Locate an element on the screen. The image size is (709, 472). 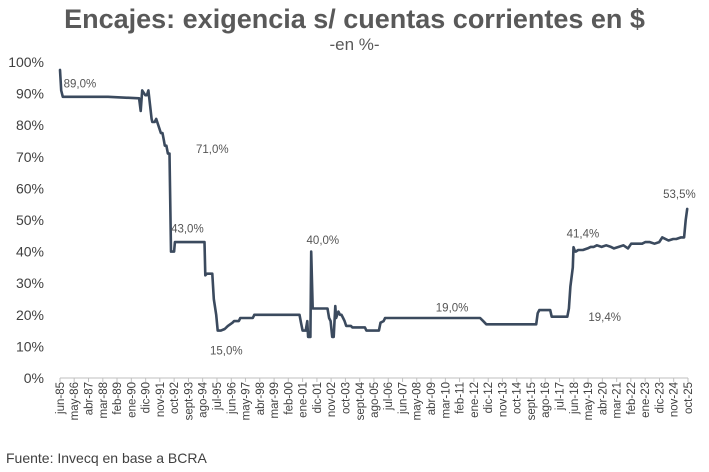
x-tick-label: jun-85 is located at coordinates (61, 398).